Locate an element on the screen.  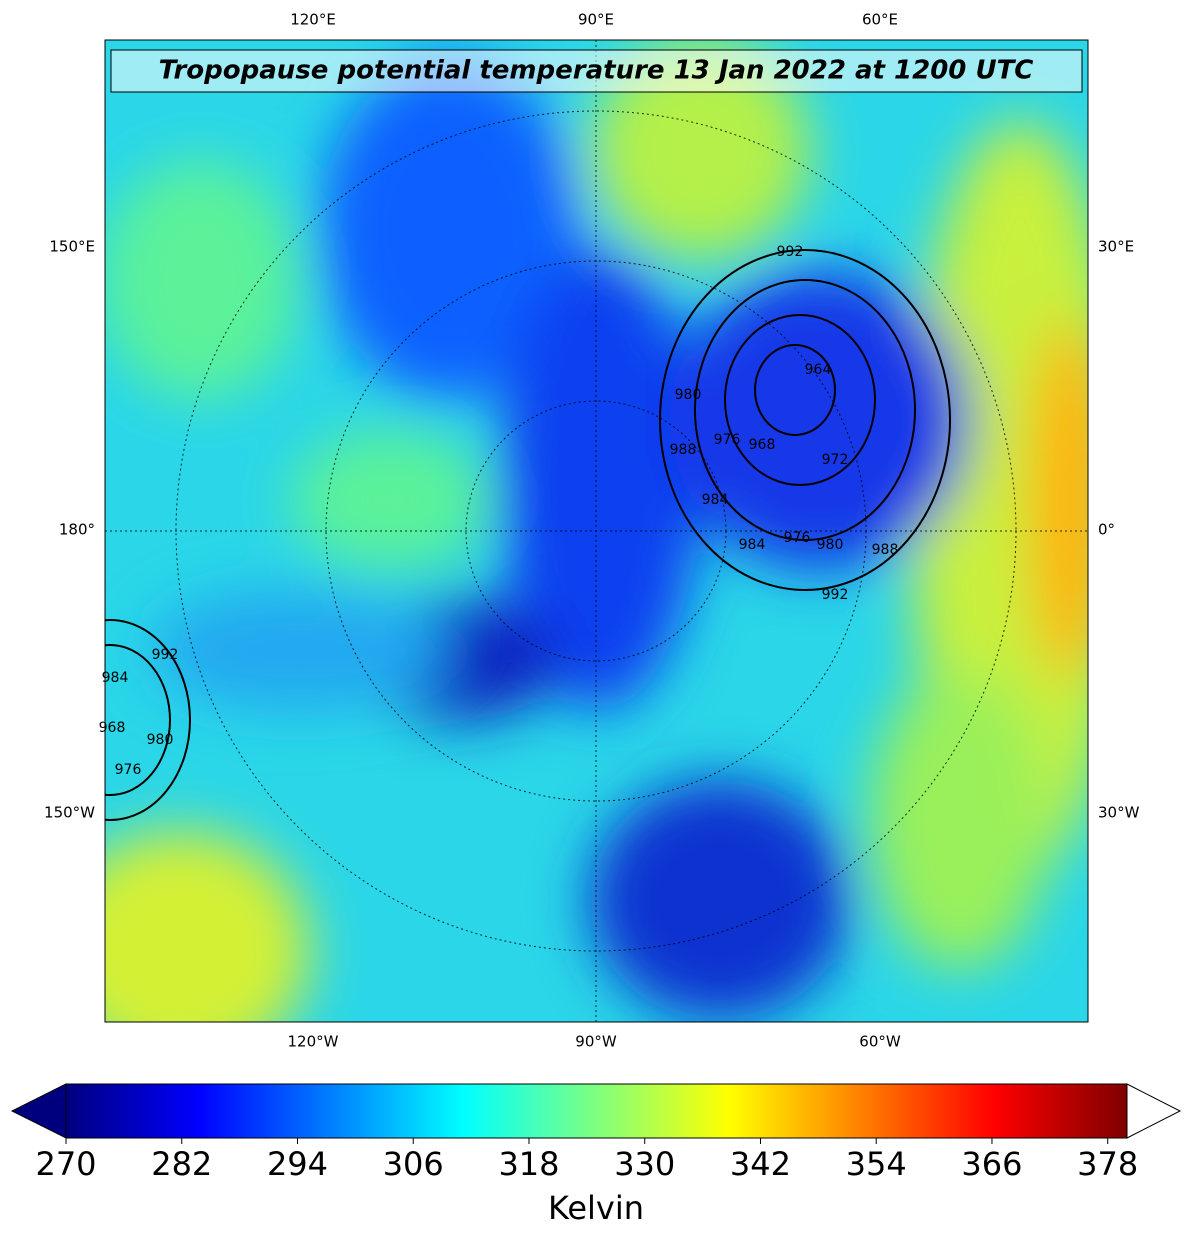
lon-label: 120°W is located at coordinates (313, 1042).